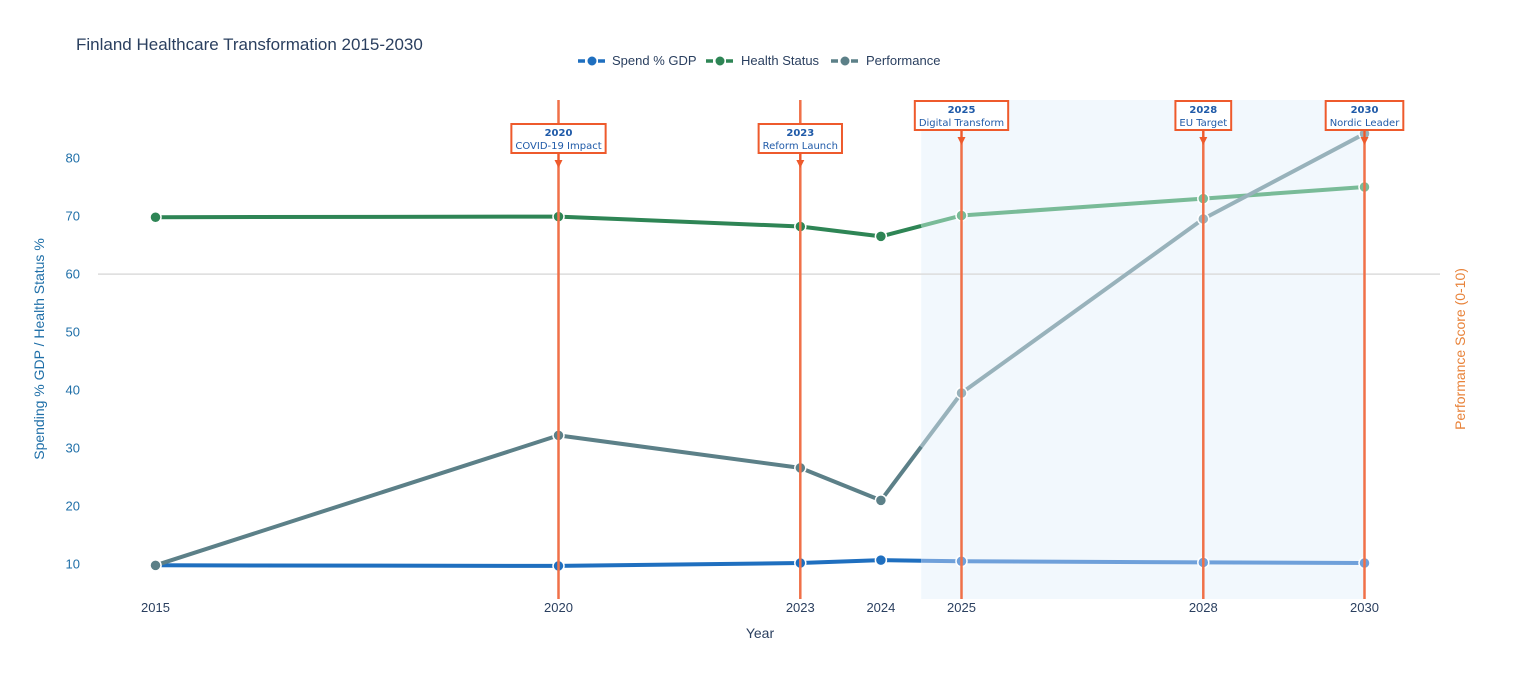 Image resolution: width=1520 pixels, height=679 pixels. I want to click on x-tick-label: 2030, so click(1364, 607).